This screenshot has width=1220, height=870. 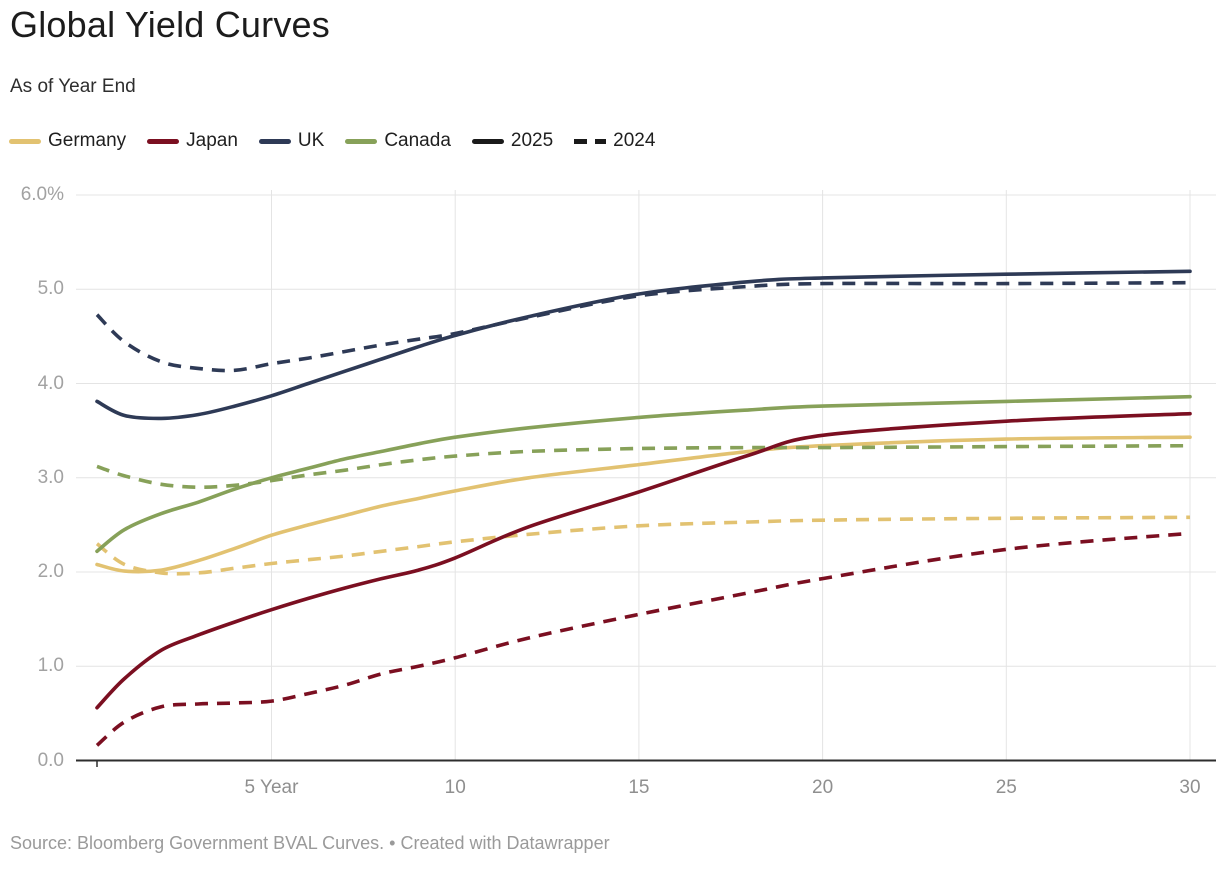 What do you see at coordinates (50, 383) in the screenshot?
I see `y-tick-label: 4.0` at bounding box center [50, 383].